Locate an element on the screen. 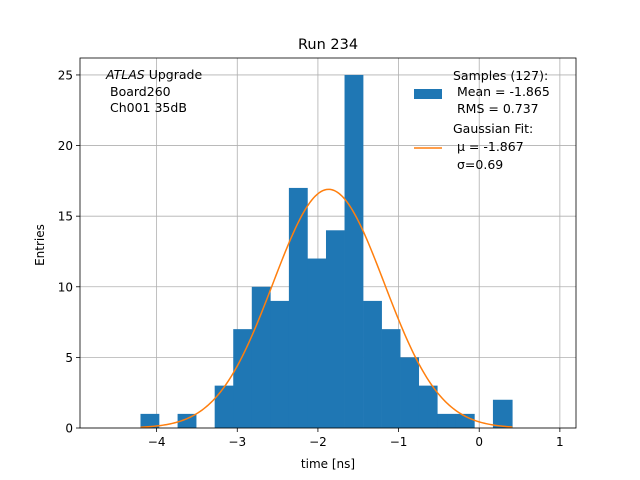 The height and width of the screenshot is (480, 640). legend-samples-swatch is located at coordinates (428, 94).